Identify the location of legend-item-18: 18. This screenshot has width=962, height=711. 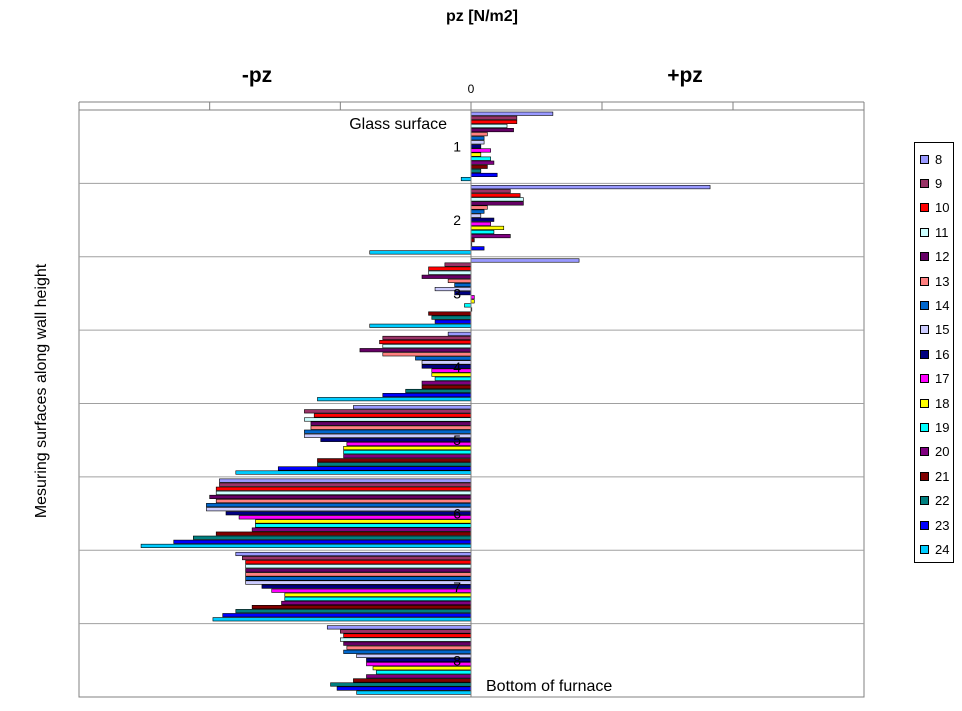
(934, 403).